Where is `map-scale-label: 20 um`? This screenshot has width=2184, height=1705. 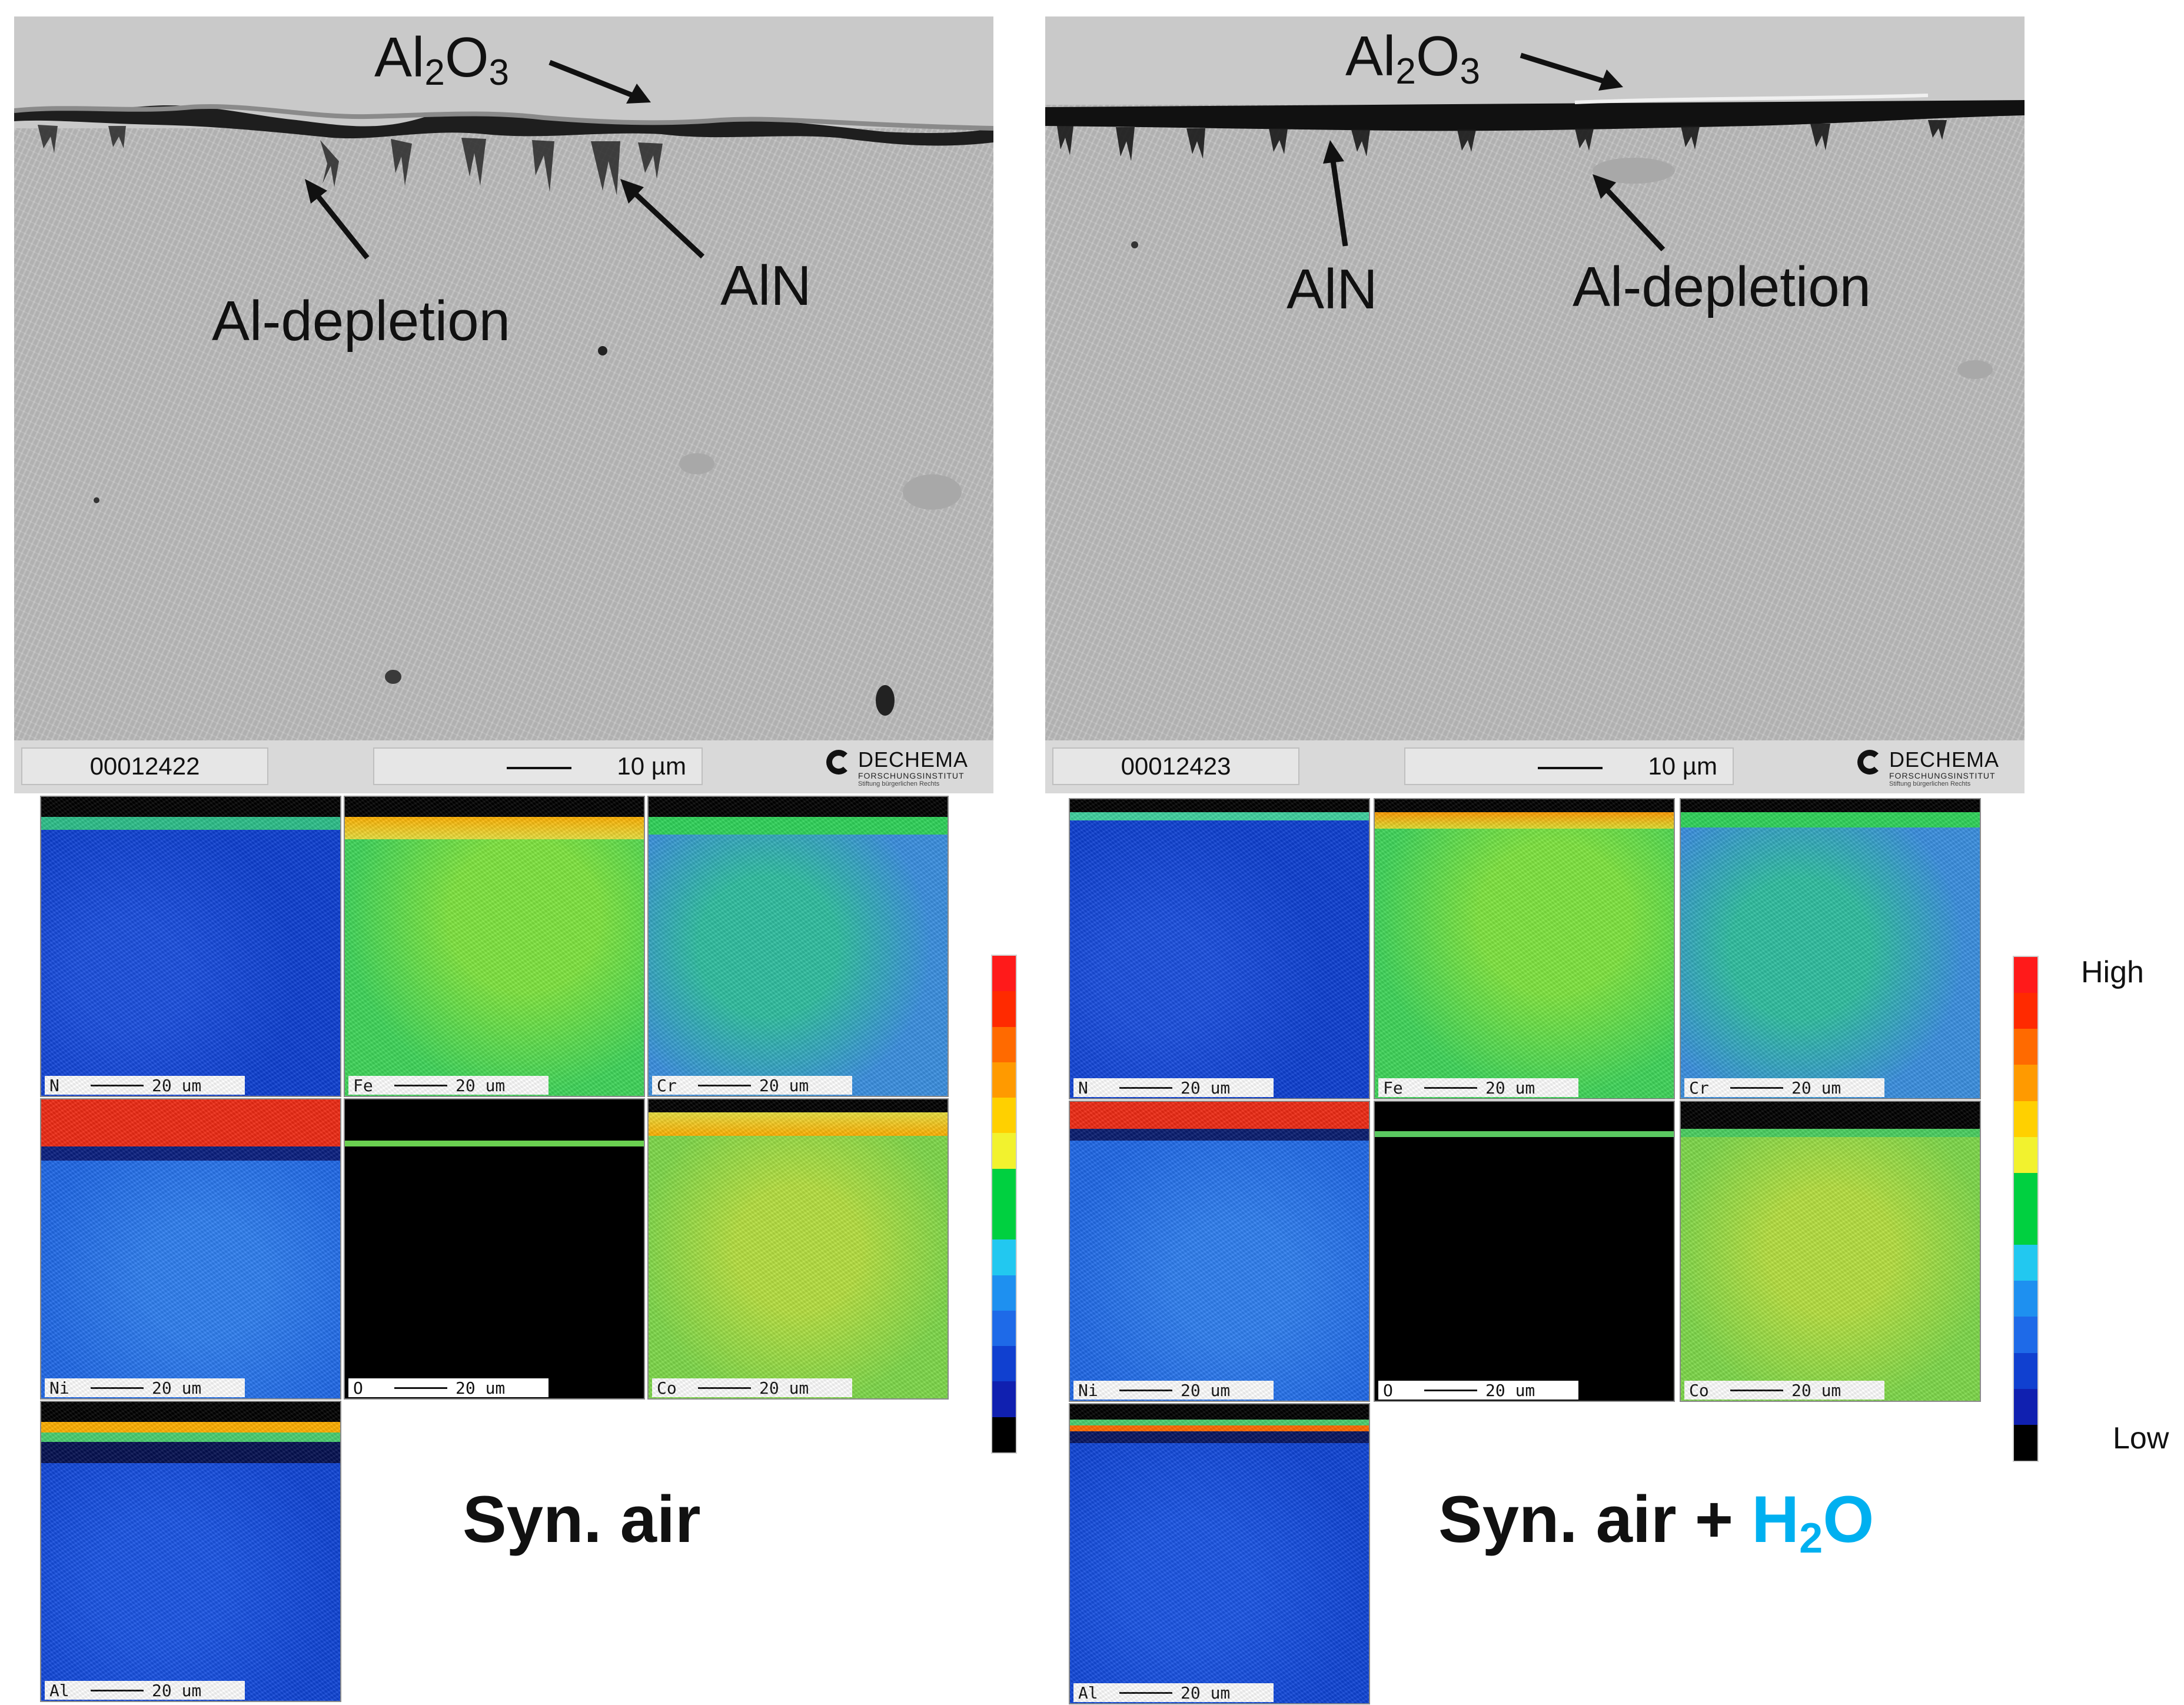
map-scale-label: 20 um is located at coordinates (177, 1085).